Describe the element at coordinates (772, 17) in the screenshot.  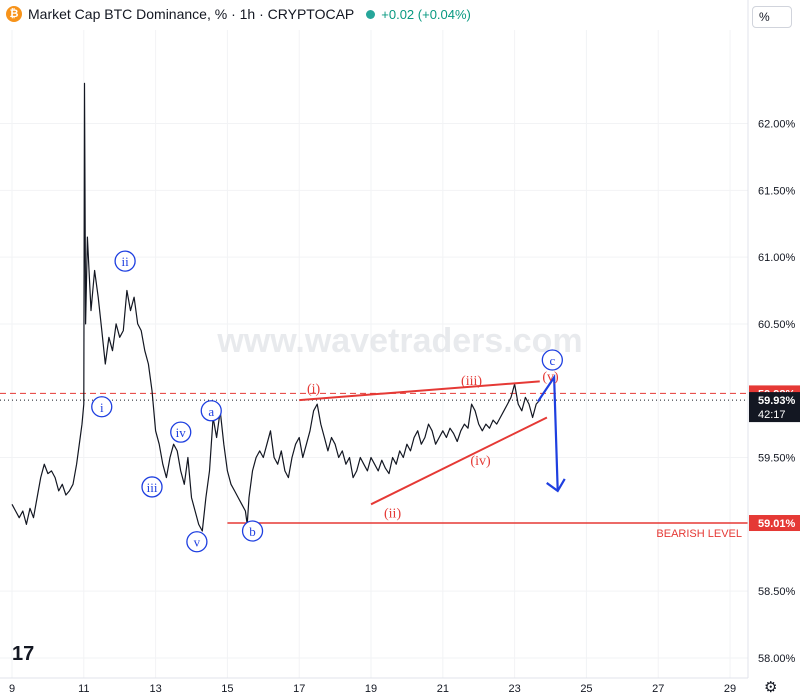
I see `scale-unit-button: %` at that location.